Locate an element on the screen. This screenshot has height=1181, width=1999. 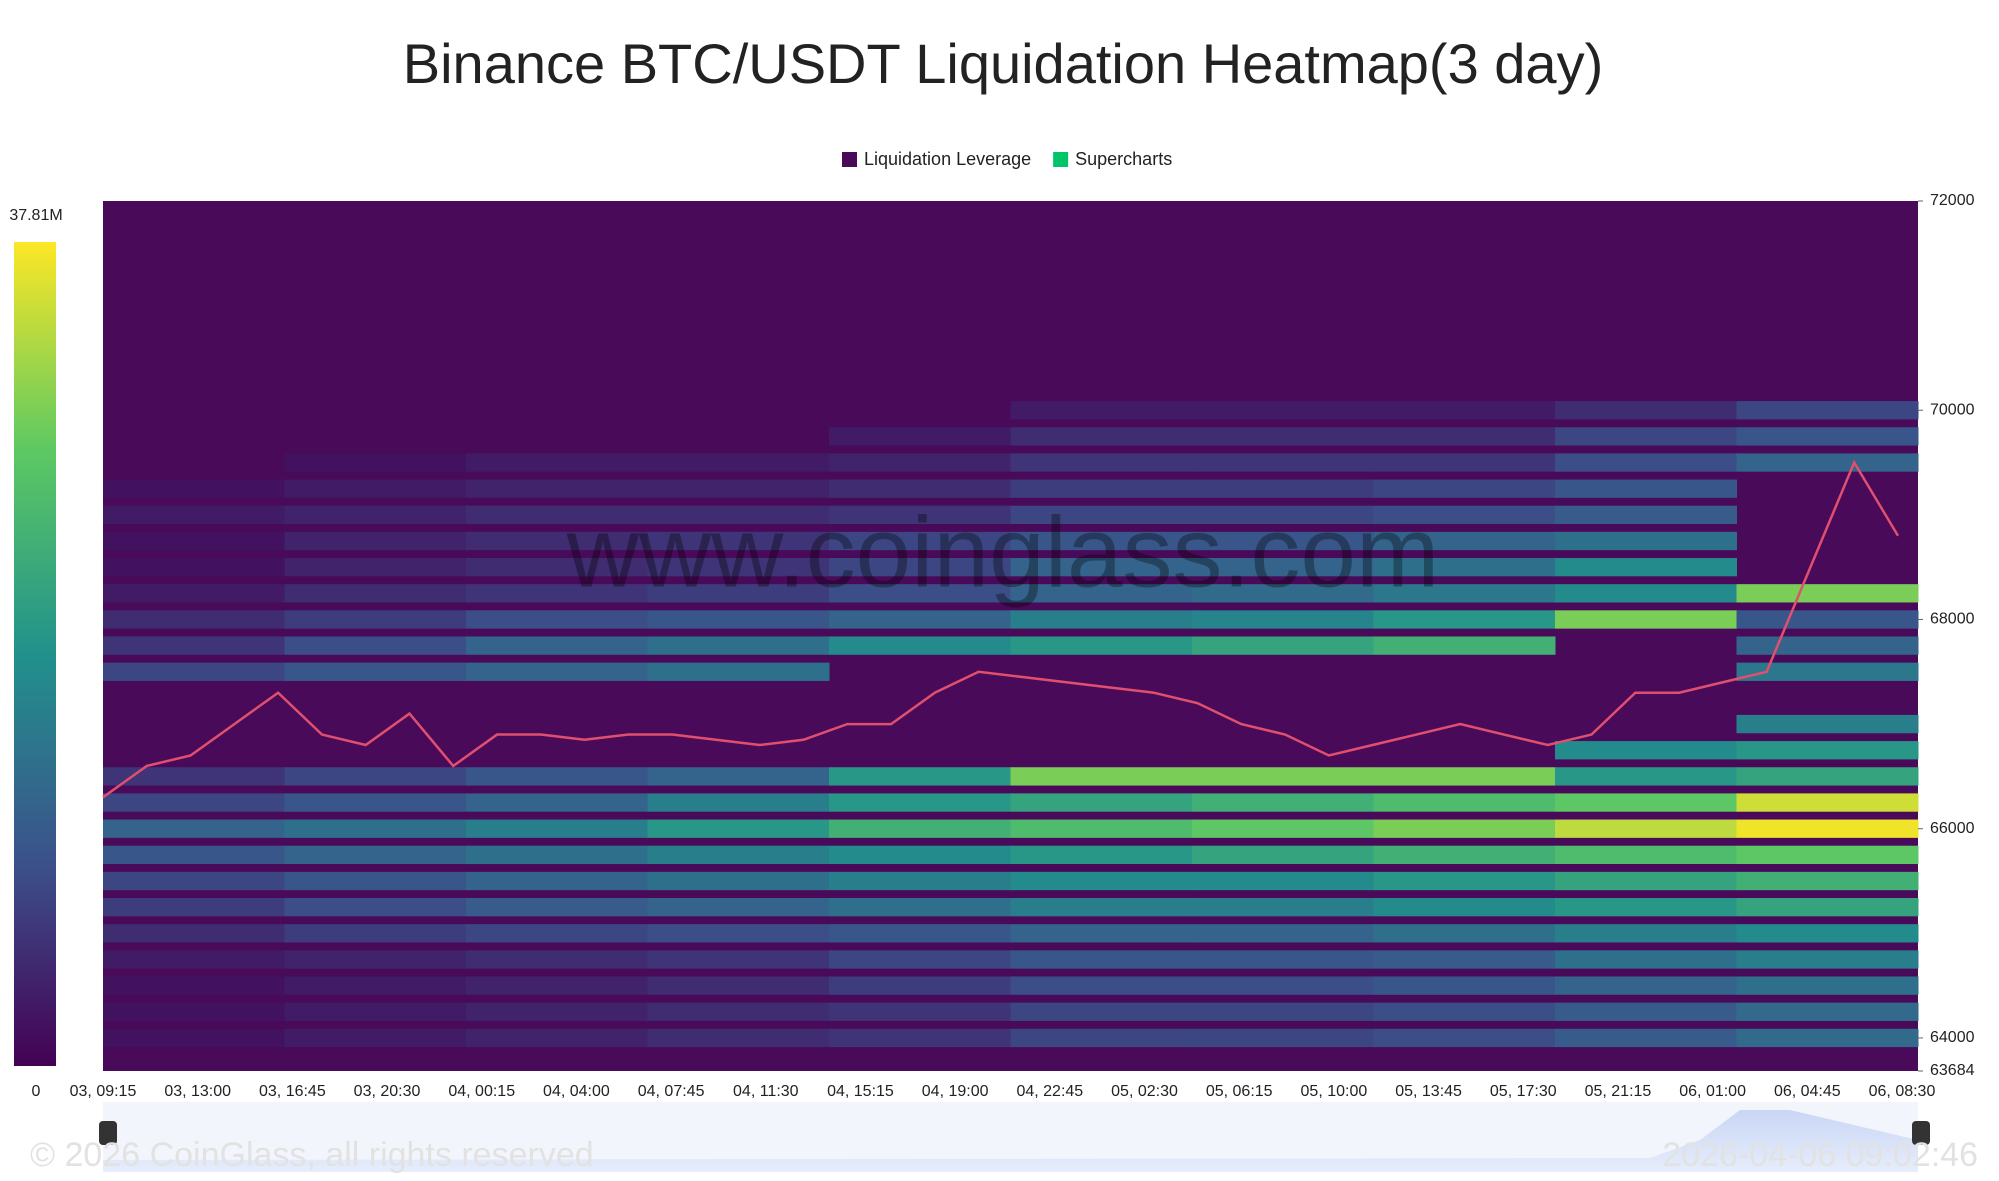
y-tick-label: 72000 is located at coordinates (1952, 200).